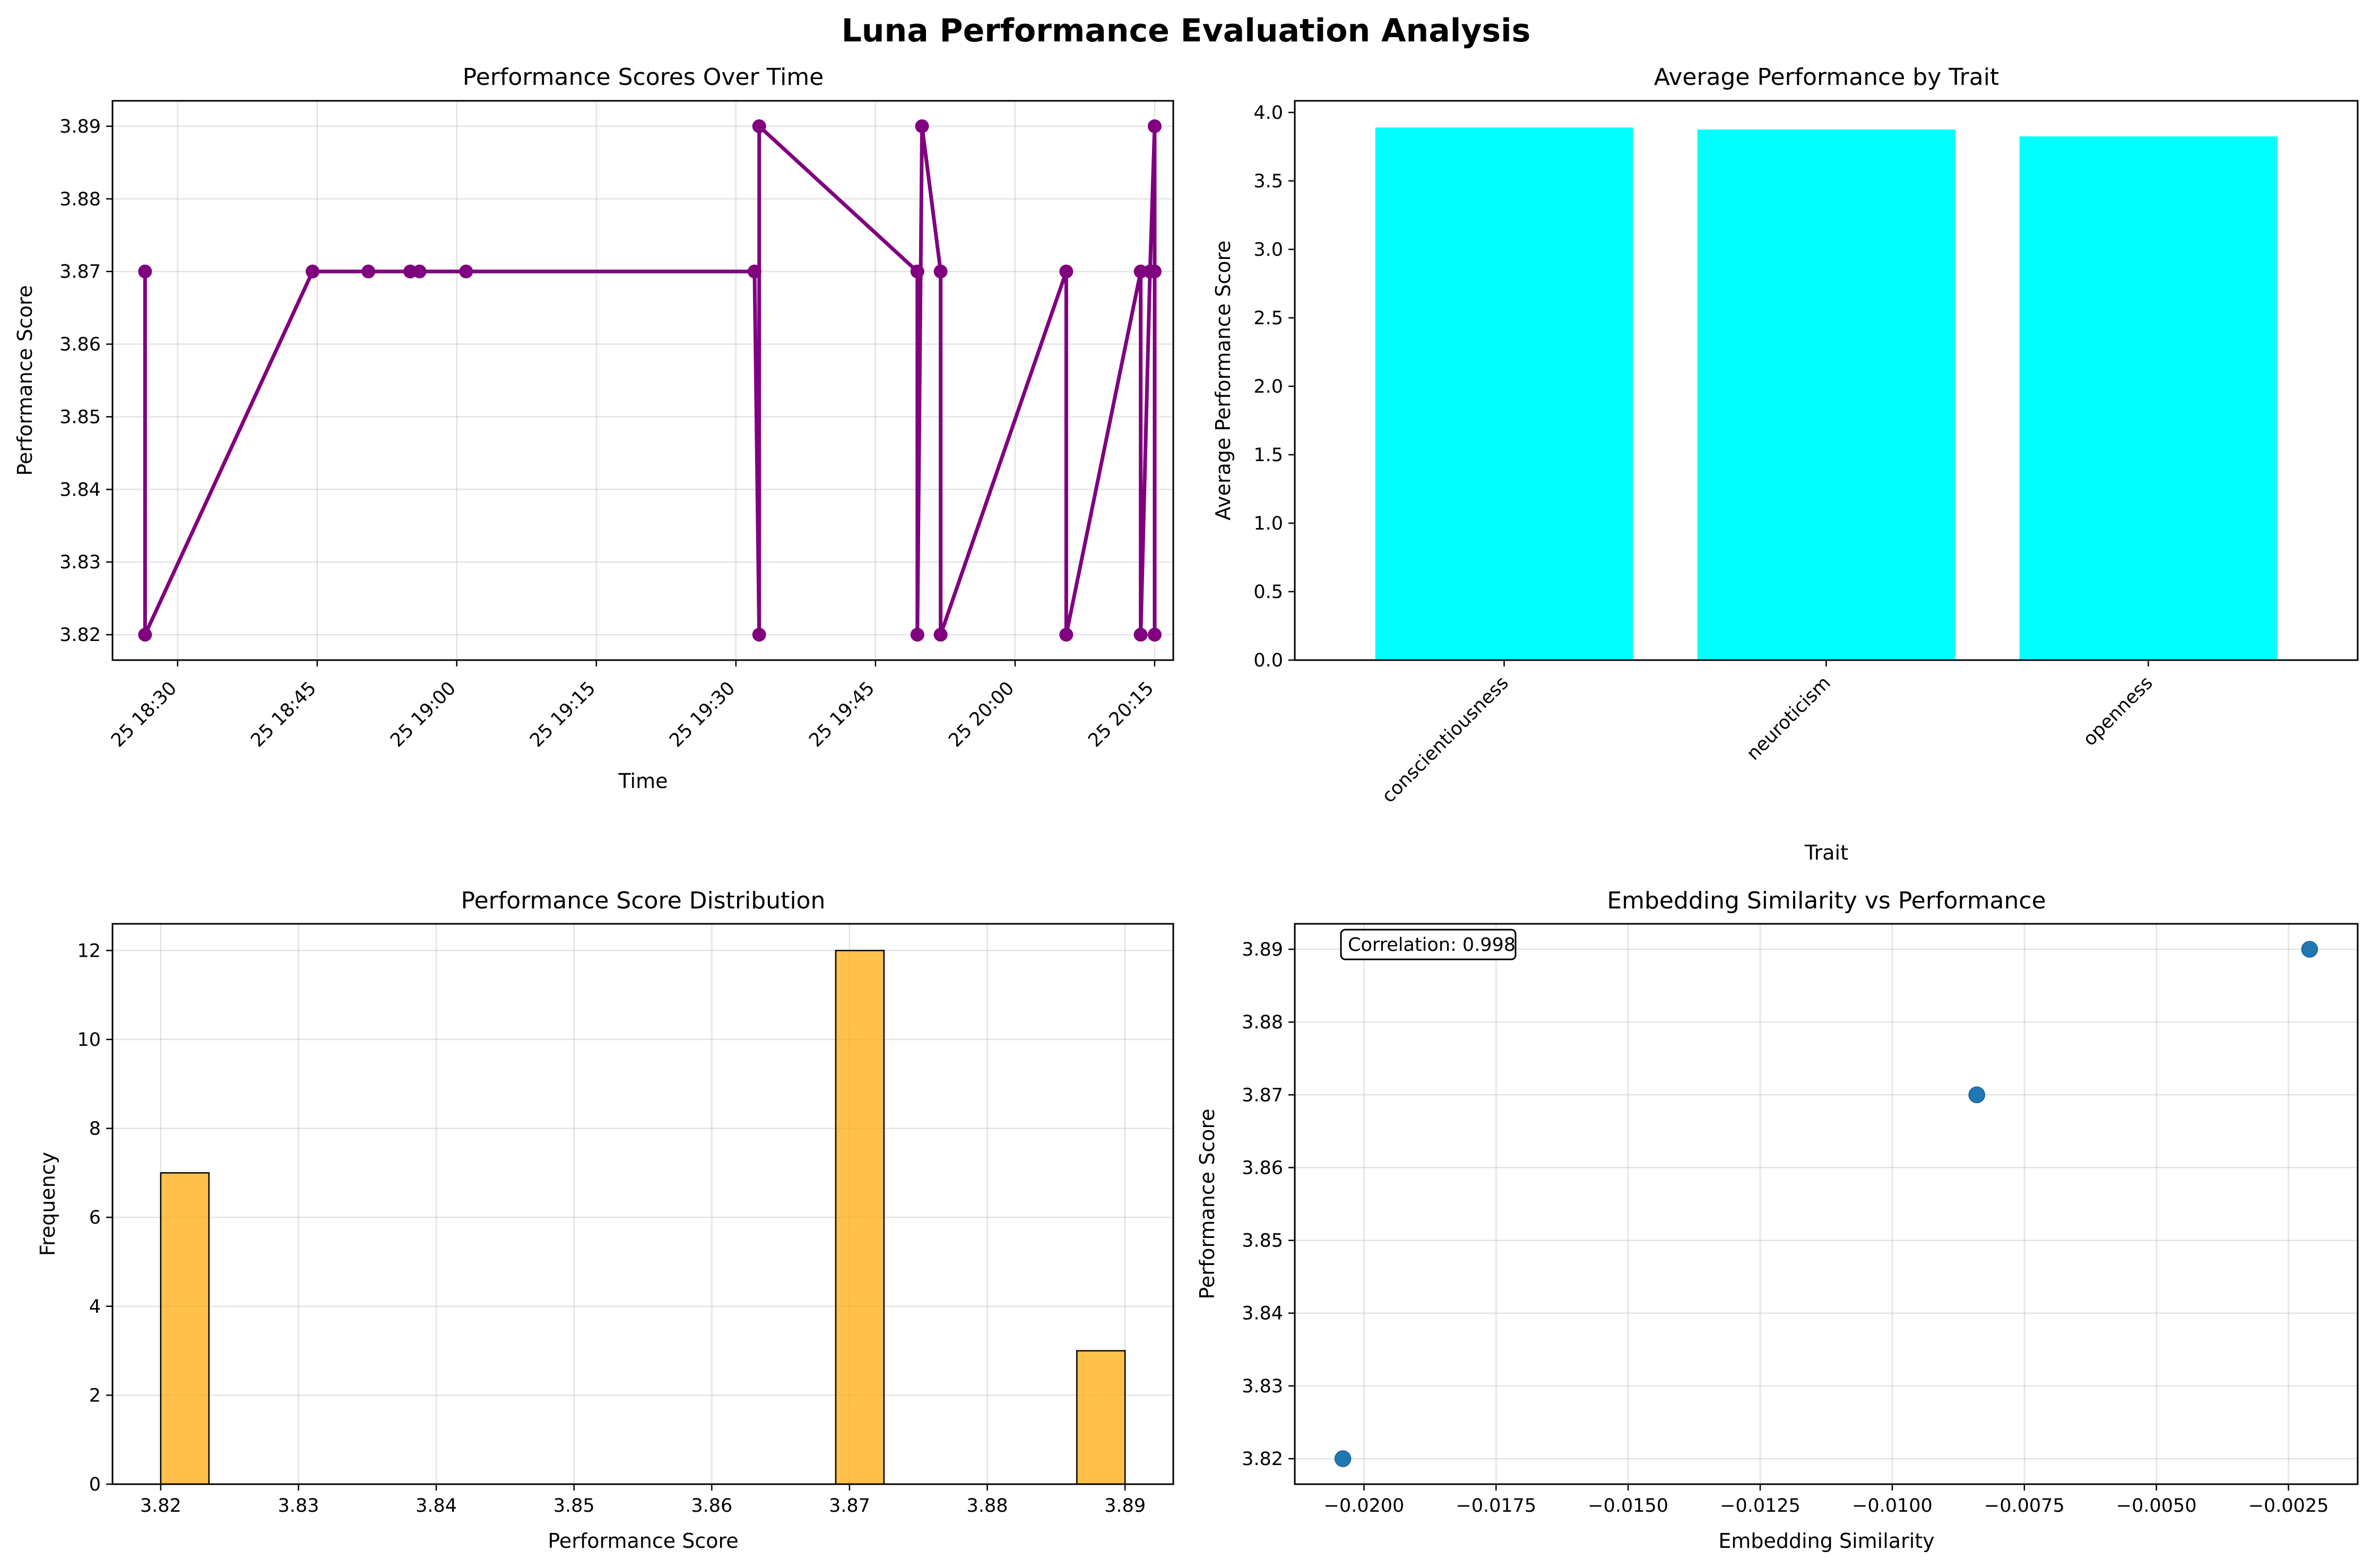  I want to click on histogram-x-tick-label: 3.84, so click(436, 1506).